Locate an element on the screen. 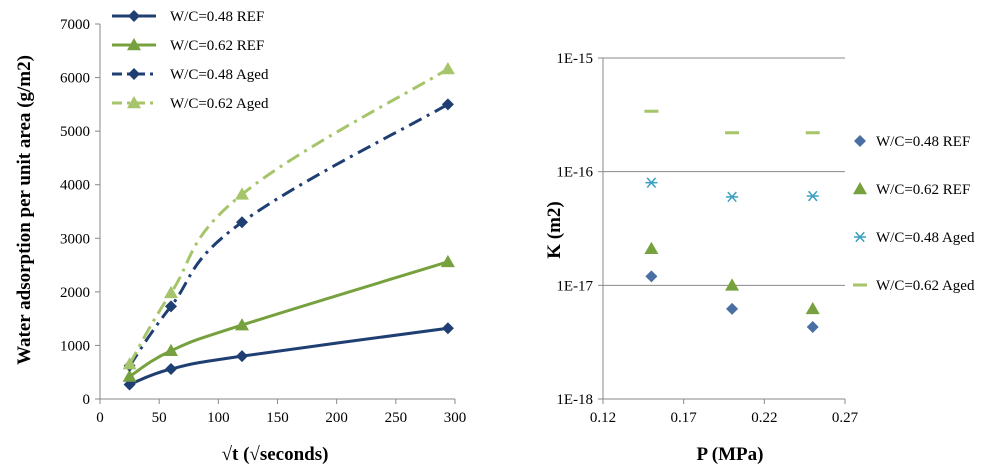 This screenshot has width=994, height=470. right-y-tick-label: 1E-17 is located at coordinates (574, 286).